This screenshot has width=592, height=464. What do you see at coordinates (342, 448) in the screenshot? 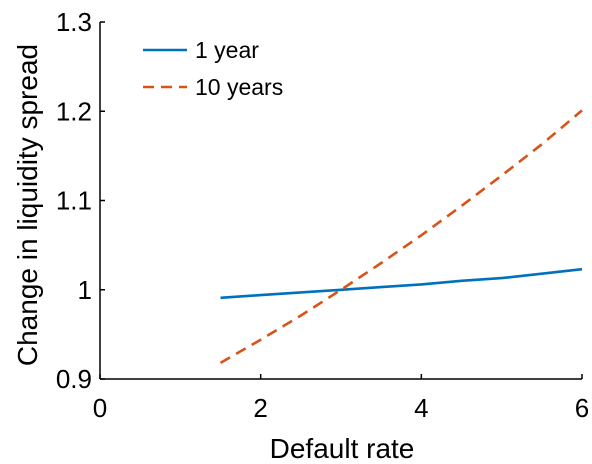
I see `x-axis-label: Default rate` at bounding box center [342, 448].